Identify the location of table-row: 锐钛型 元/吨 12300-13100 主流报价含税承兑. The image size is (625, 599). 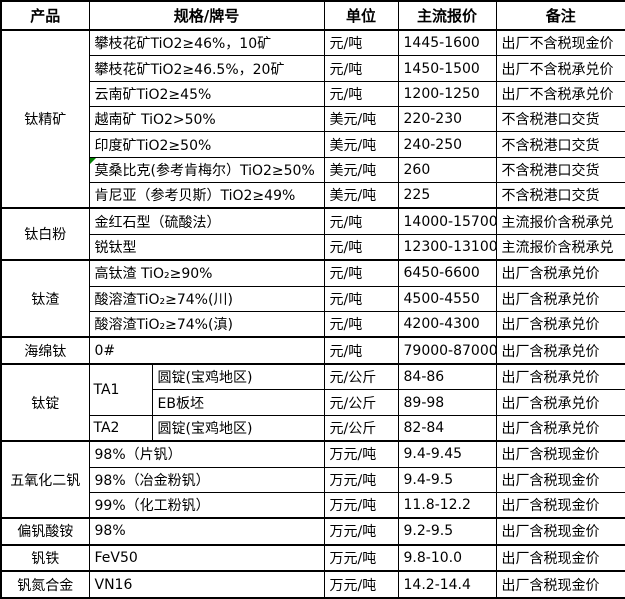
(313, 247).